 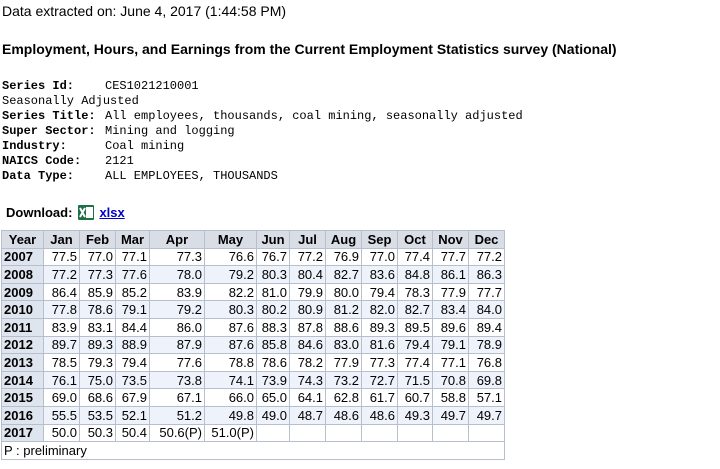 I want to click on series-row: NAICS Code: 2121, so click(x=262, y=161).